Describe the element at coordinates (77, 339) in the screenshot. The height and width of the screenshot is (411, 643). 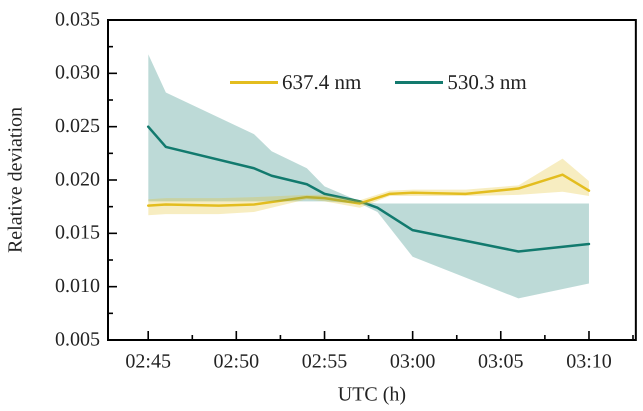
I see `y-tick-label: 0.005` at that location.